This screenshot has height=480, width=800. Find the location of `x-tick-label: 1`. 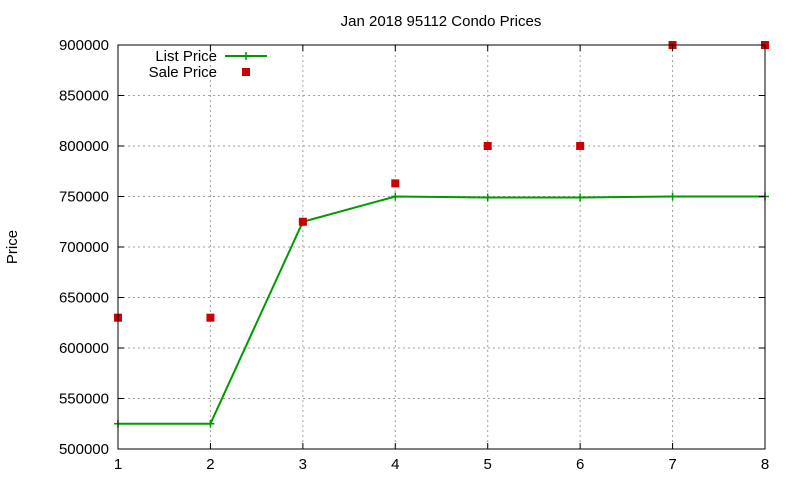

x-tick-label: 1 is located at coordinates (118, 464).